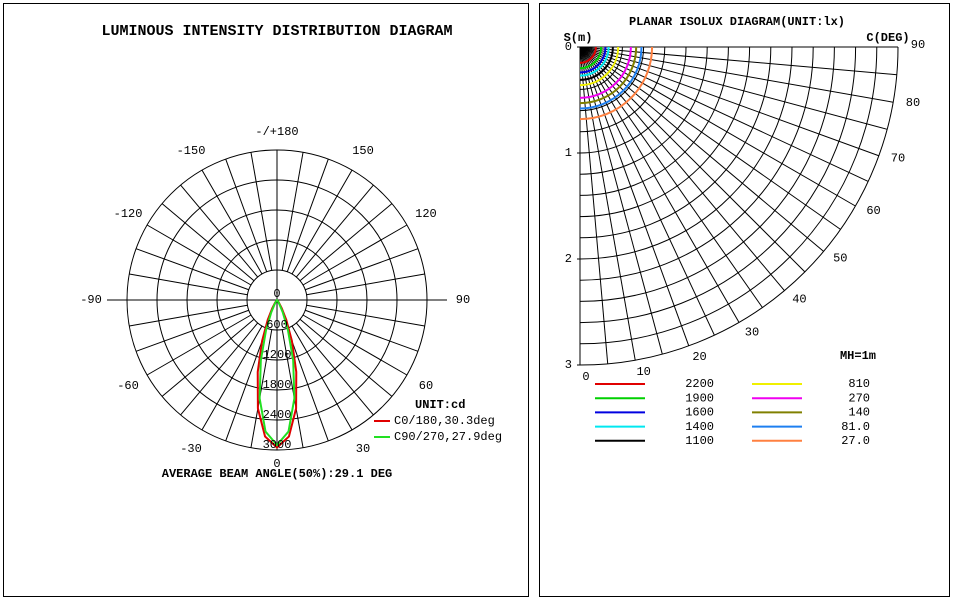 The height and width of the screenshot is (608, 957). What do you see at coordinates (426, 214) in the screenshot?
I see `angle-tick-label: 120` at bounding box center [426, 214].